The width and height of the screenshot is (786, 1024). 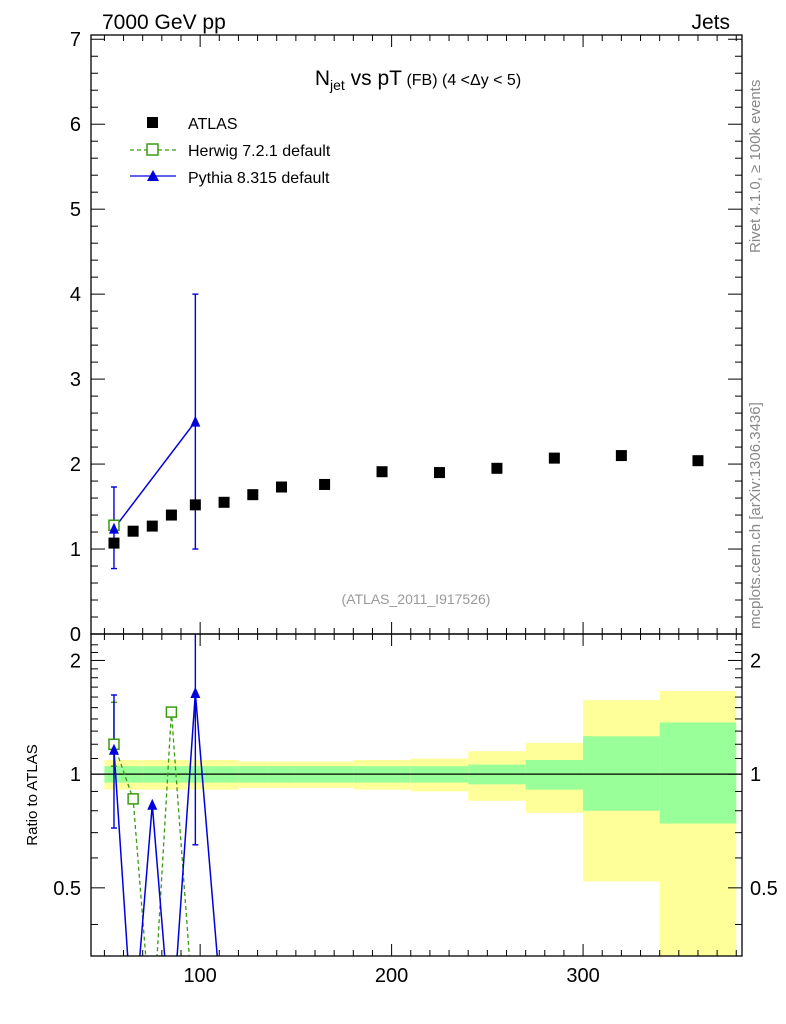 What do you see at coordinates (75, 465) in the screenshot?
I see `main-y-tick-label: 2` at bounding box center [75, 465].